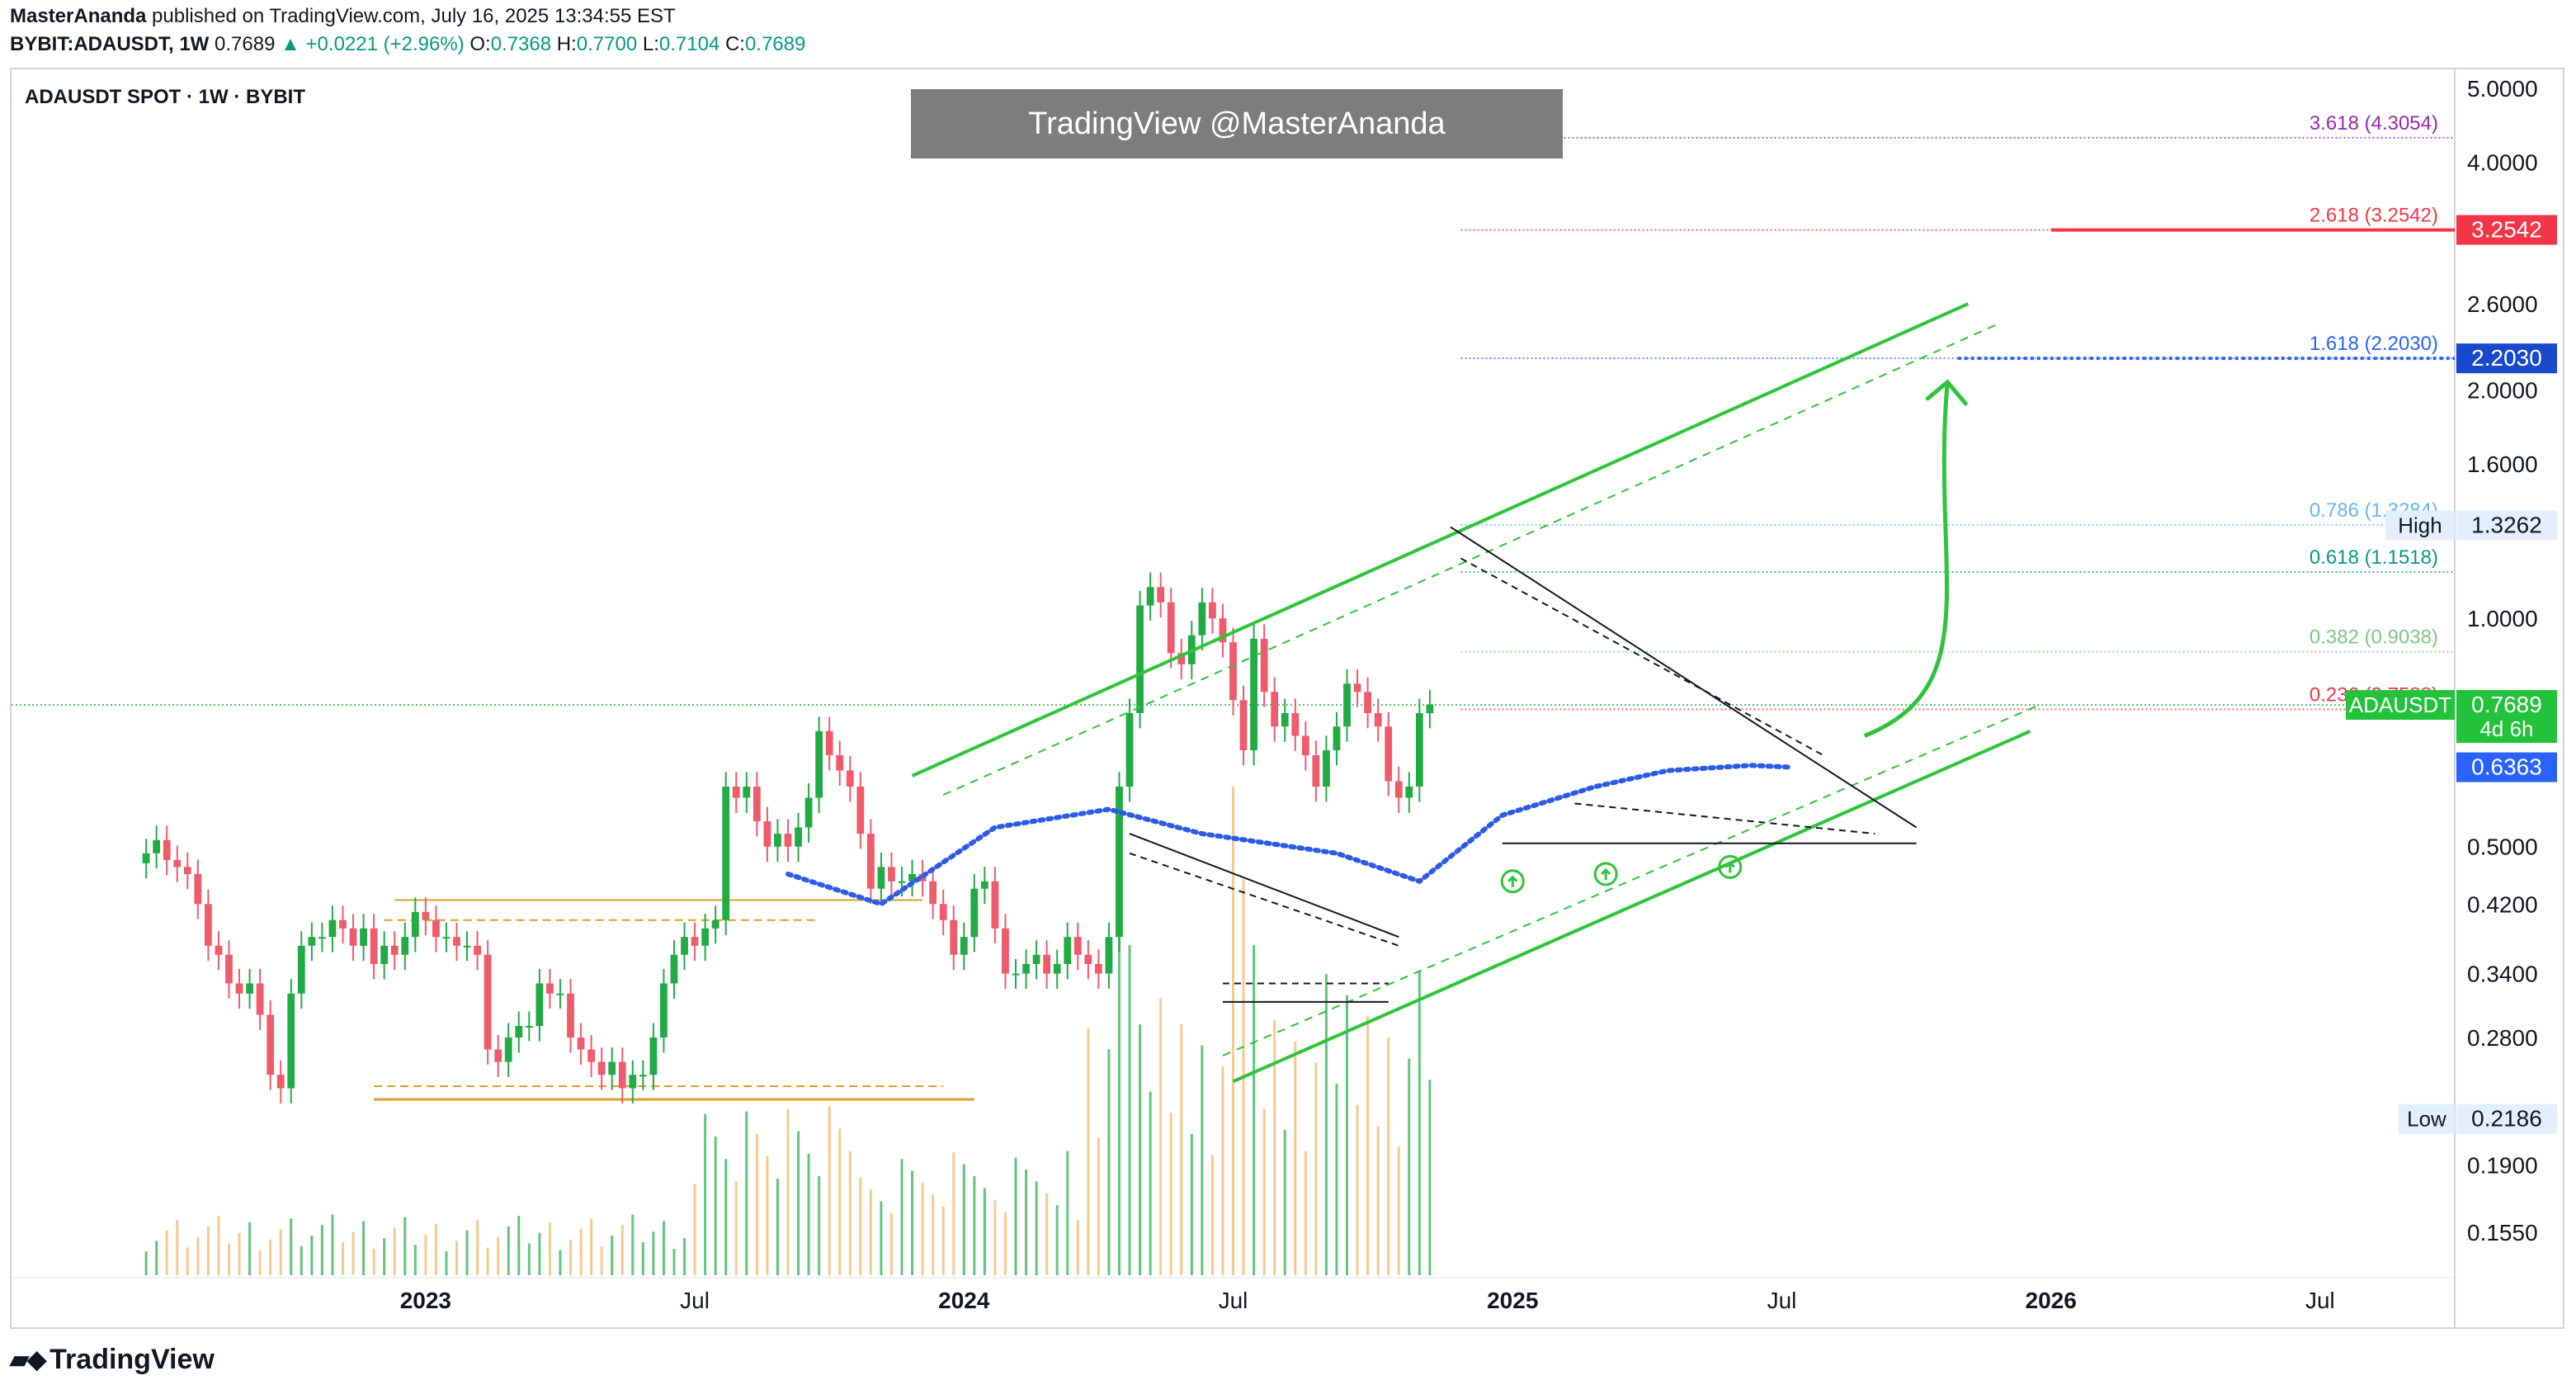  Describe the element at coordinates (2373, 216) in the screenshot. I see `fib-level-label: 2.618 (3.2542)` at that location.